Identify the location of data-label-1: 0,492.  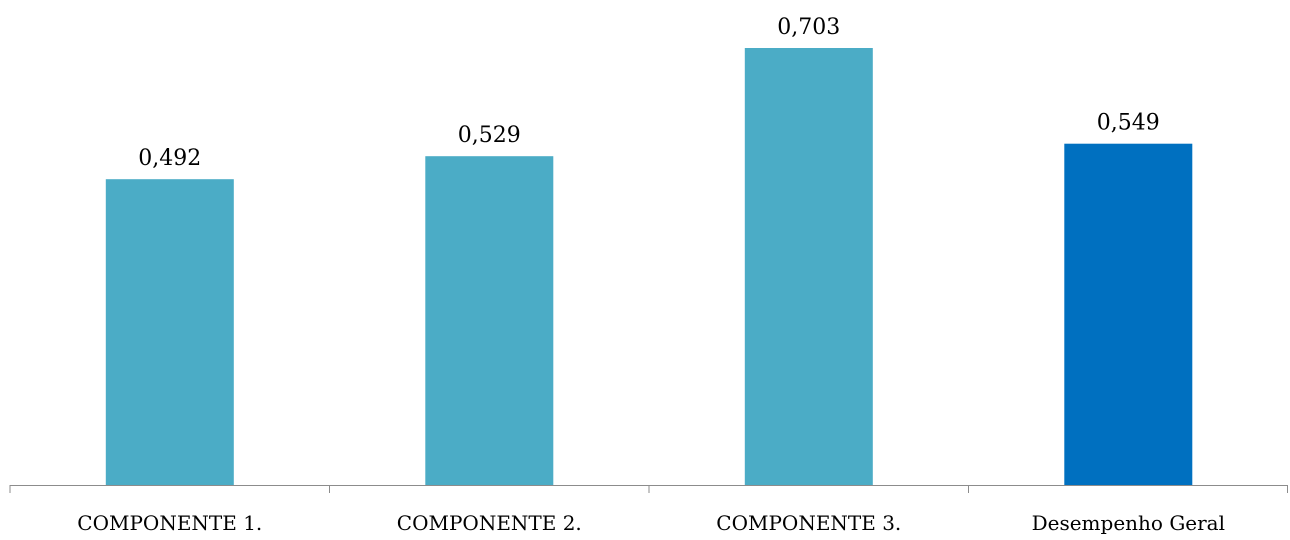
(169, 158).